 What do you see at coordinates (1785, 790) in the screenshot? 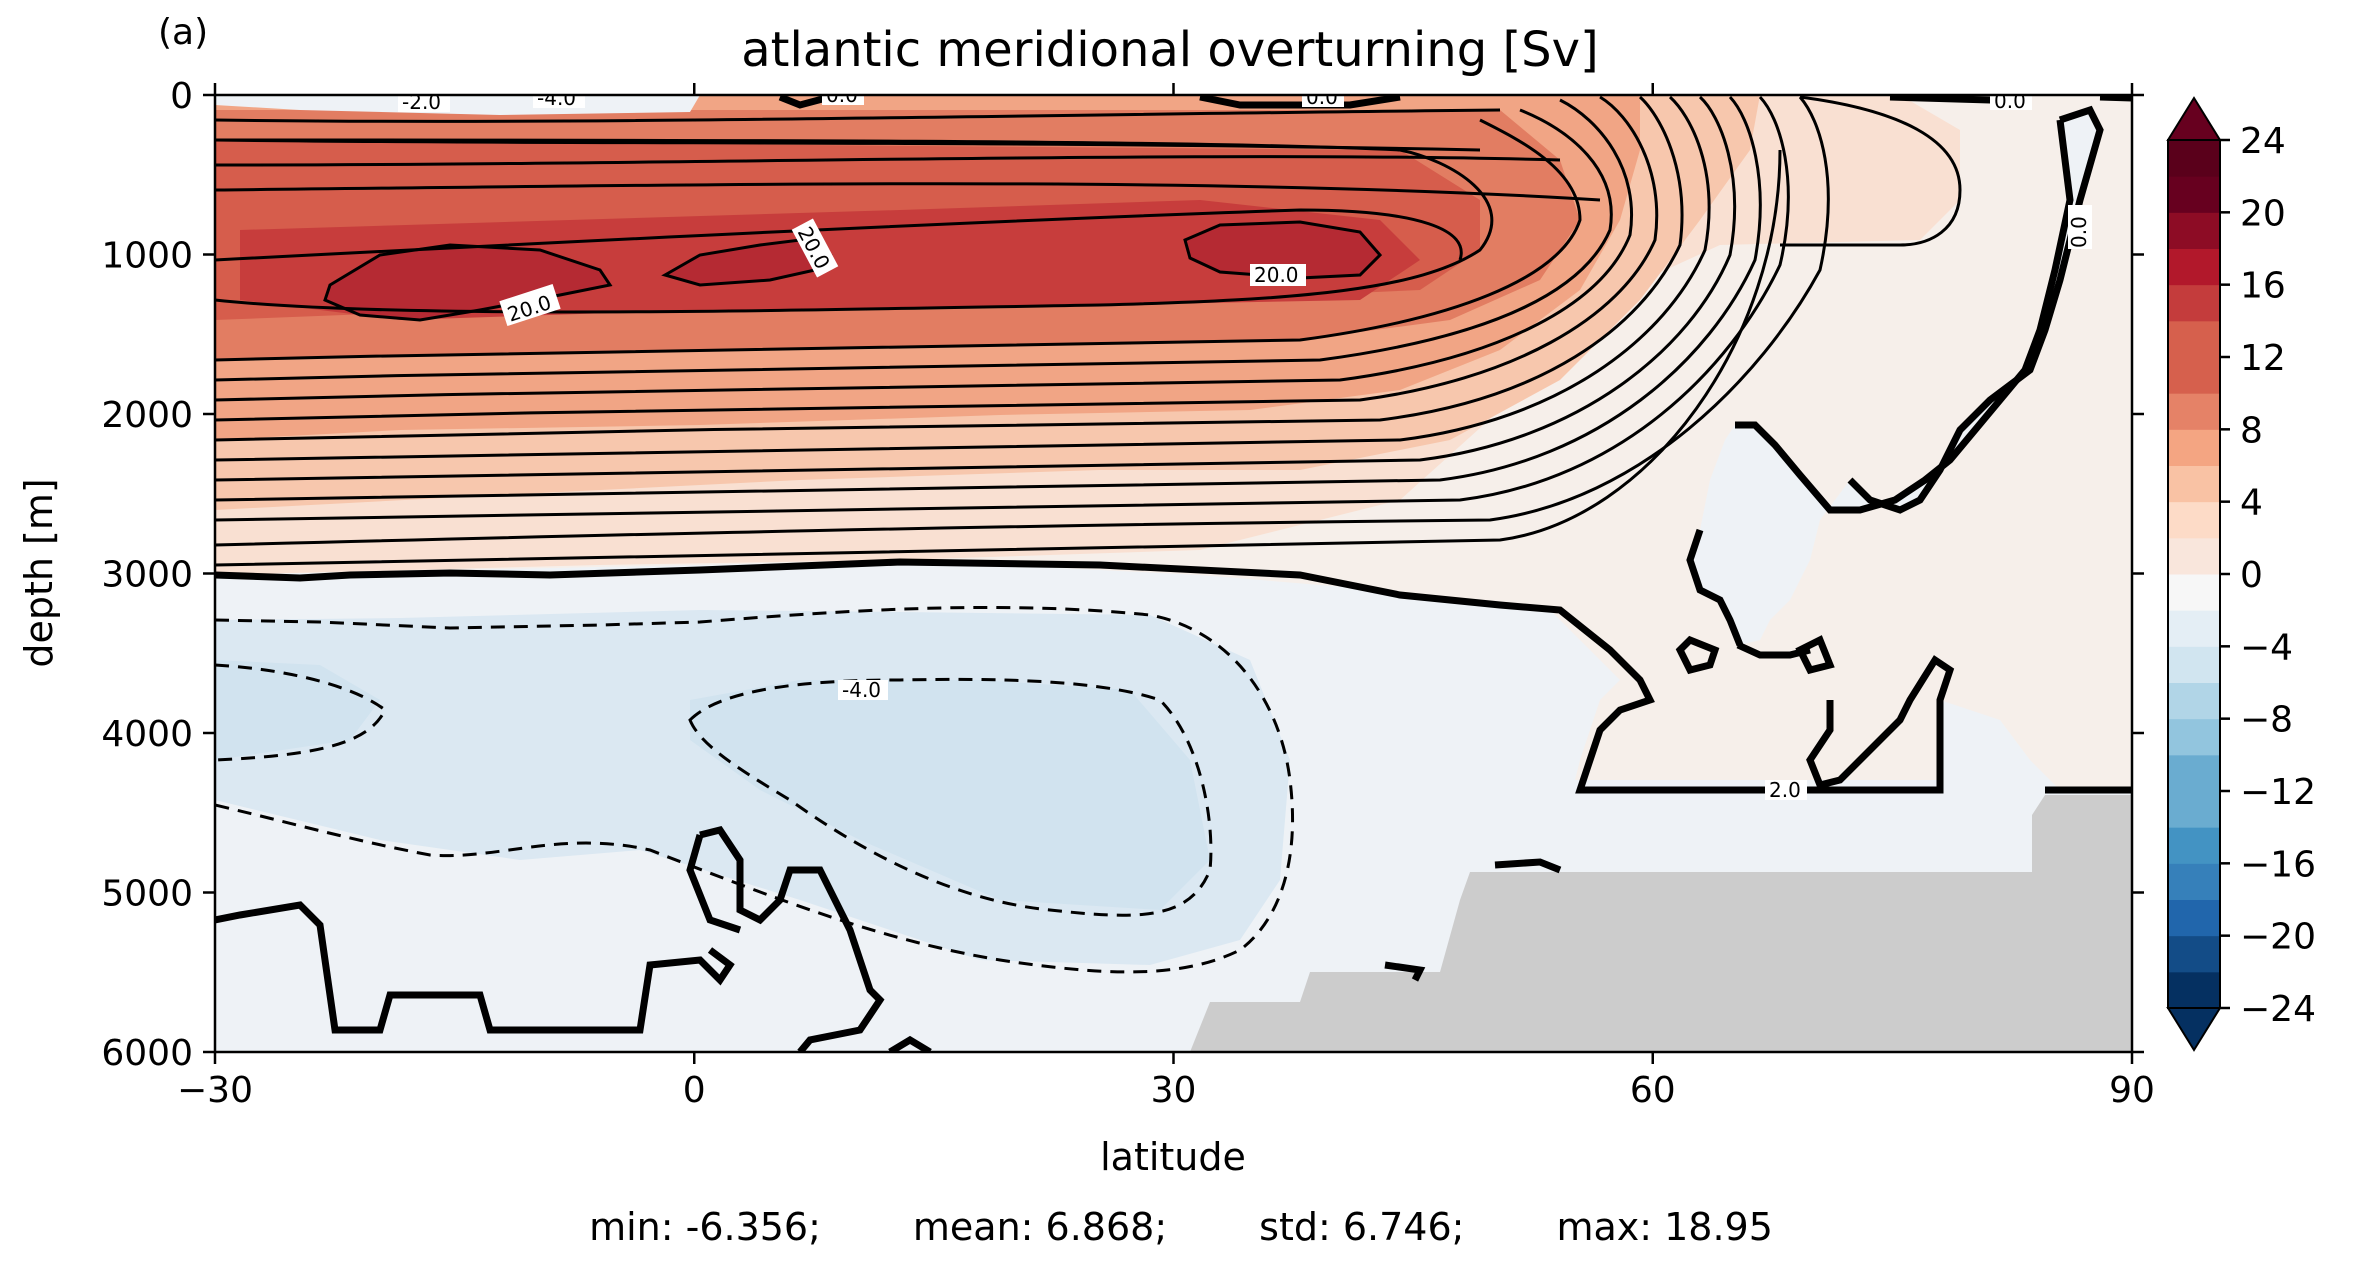
I see `contour-label: 2.0` at bounding box center [1785, 790].